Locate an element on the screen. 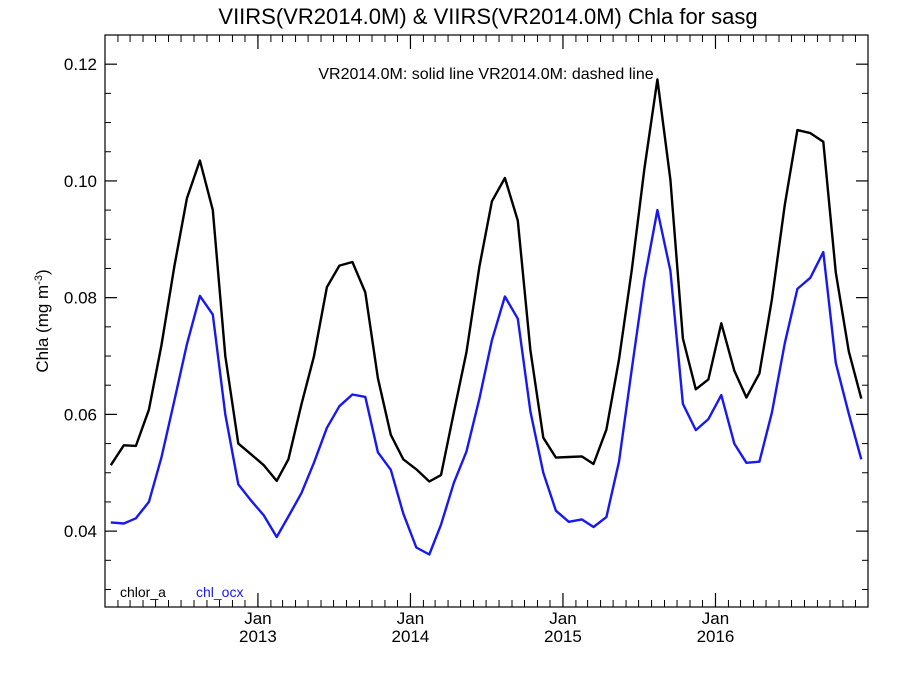 The image size is (900, 675). x-tick-label-year: 2016 is located at coordinates (716, 636).